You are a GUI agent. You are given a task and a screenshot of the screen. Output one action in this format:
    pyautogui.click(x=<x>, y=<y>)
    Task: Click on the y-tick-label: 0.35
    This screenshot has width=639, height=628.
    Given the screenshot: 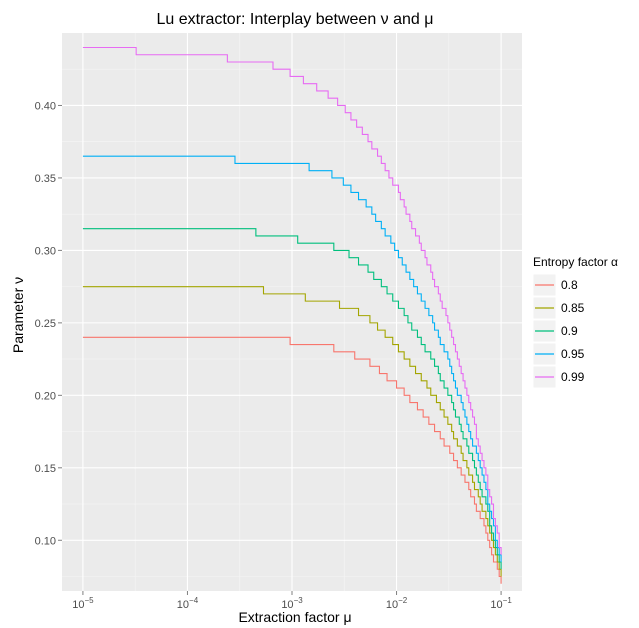 What is the action you would take?
    pyautogui.click(x=45, y=179)
    